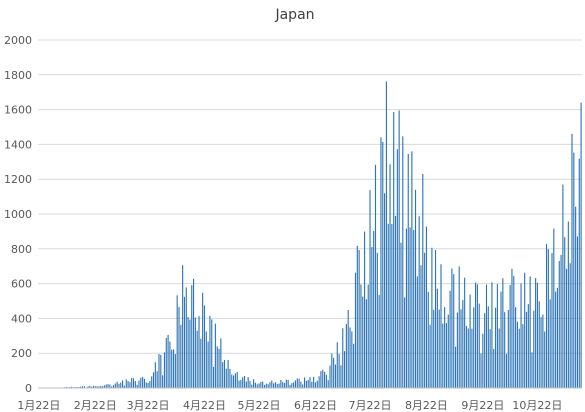 Image resolution: width=585 pixels, height=412 pixels. I want to click on x-tick-label: 4月22日, so click(204, 405).